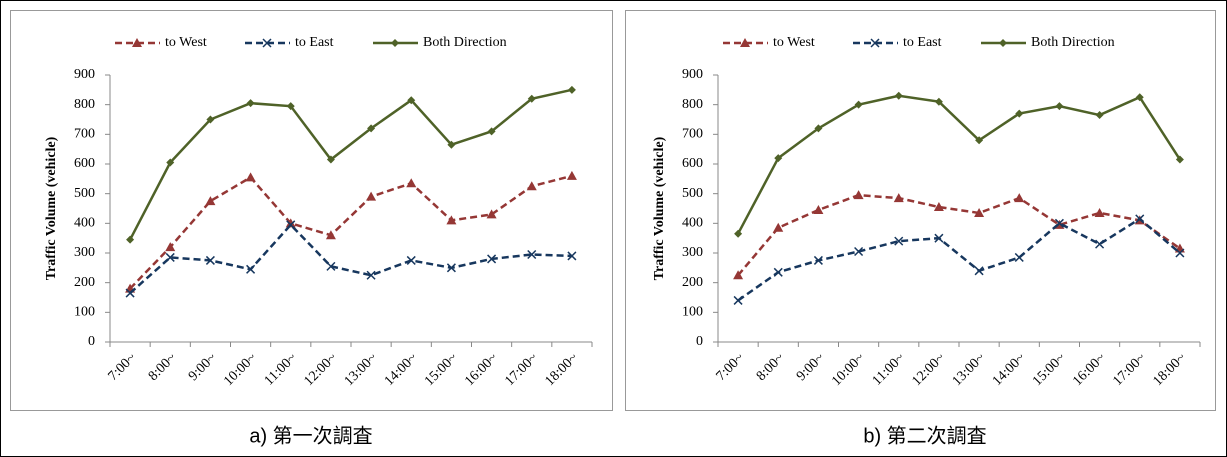 The width and height of the screenshot is (1227, 457). Describe the element at coordinates (310, 435) in the screenshot. I see `caption: a) 第一次調査` at that location.